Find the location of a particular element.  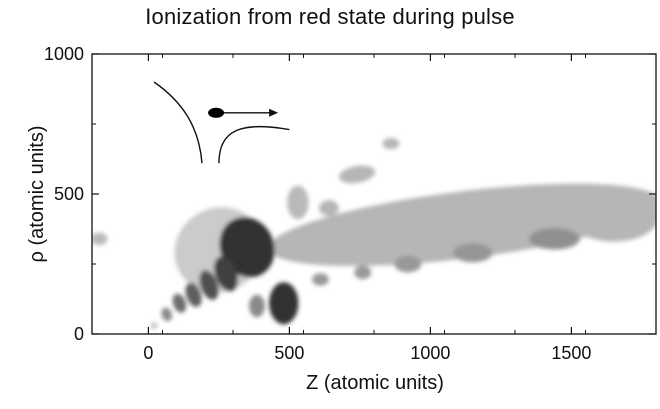

y-tick-label-0: 0 is located at coordinates (79, 334).